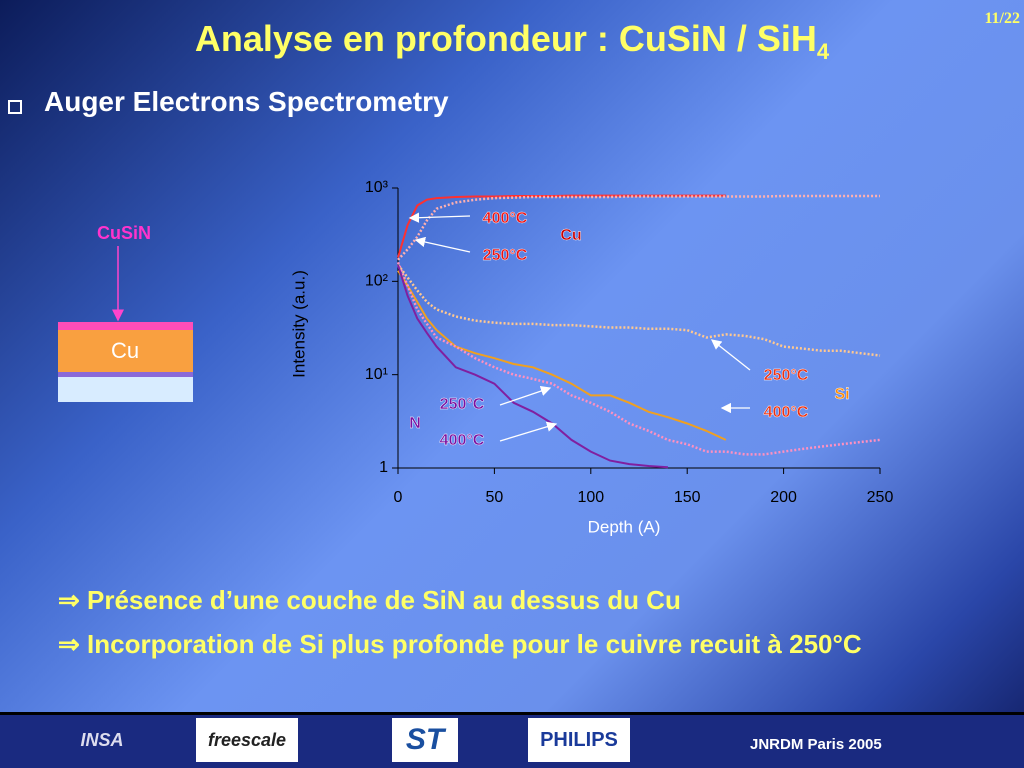 The image size is (1024, 768). Describe the element at coordinates (125, 389) in the screenshot. I see `substrate-layer` at that location.